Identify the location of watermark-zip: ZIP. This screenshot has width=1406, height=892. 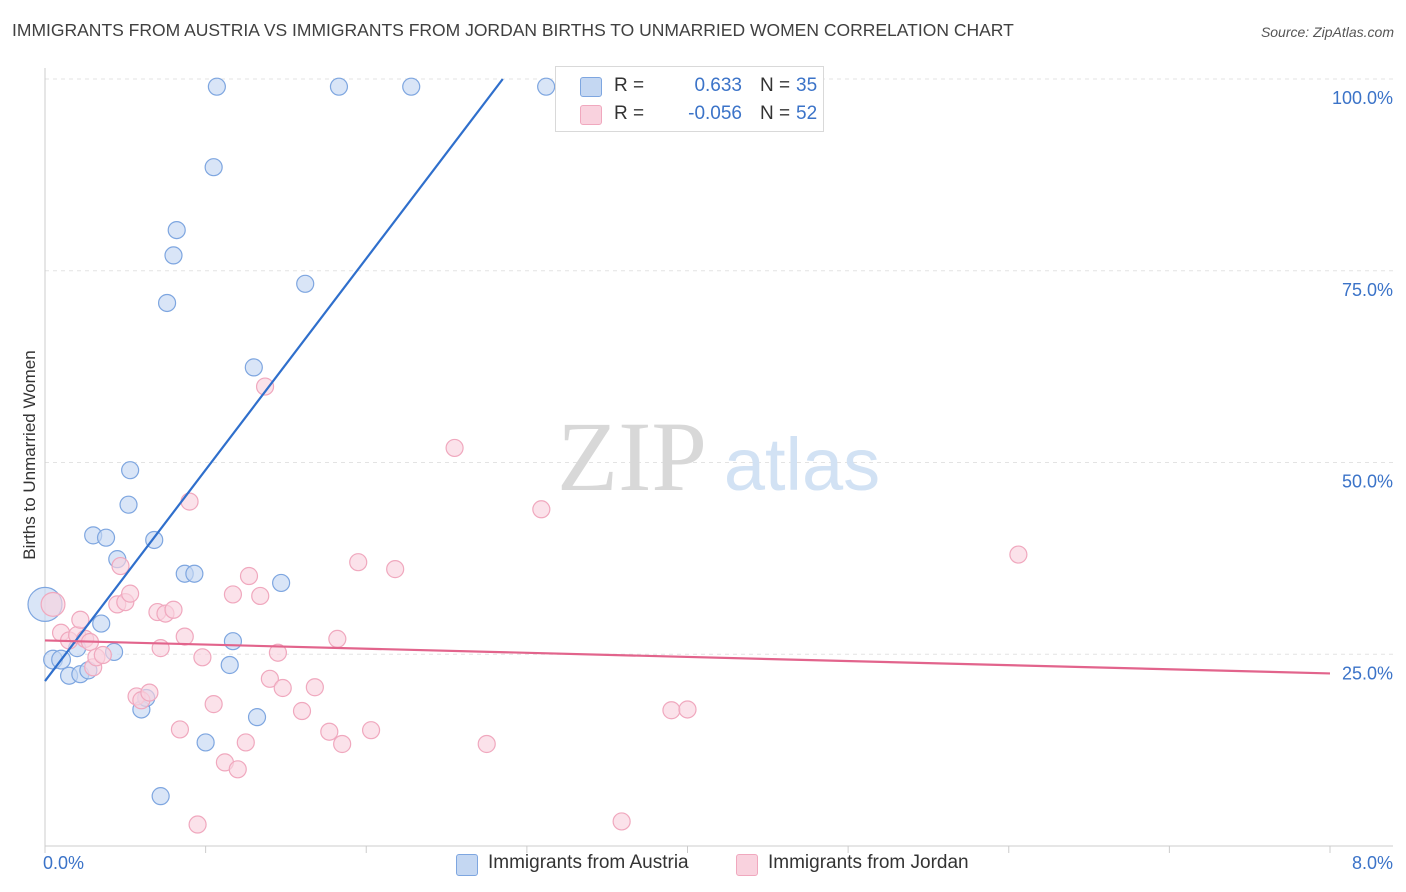
(632, 456).